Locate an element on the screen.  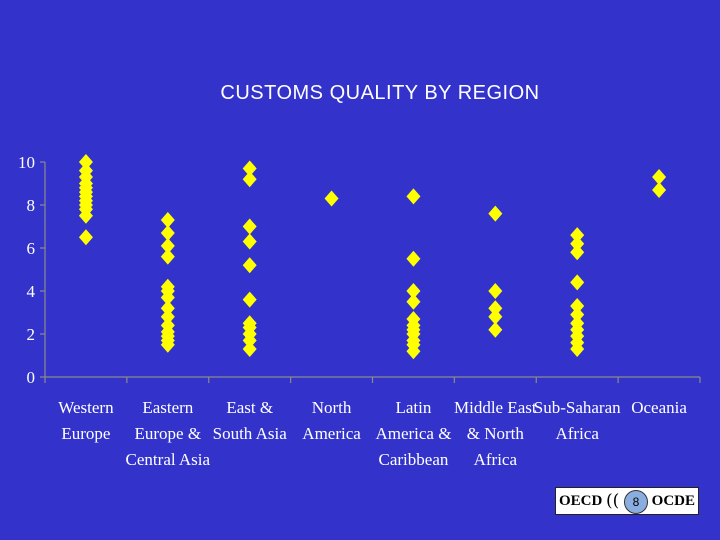
x-category-label: Middle East & North Africa is located at coordinates (495, 433).